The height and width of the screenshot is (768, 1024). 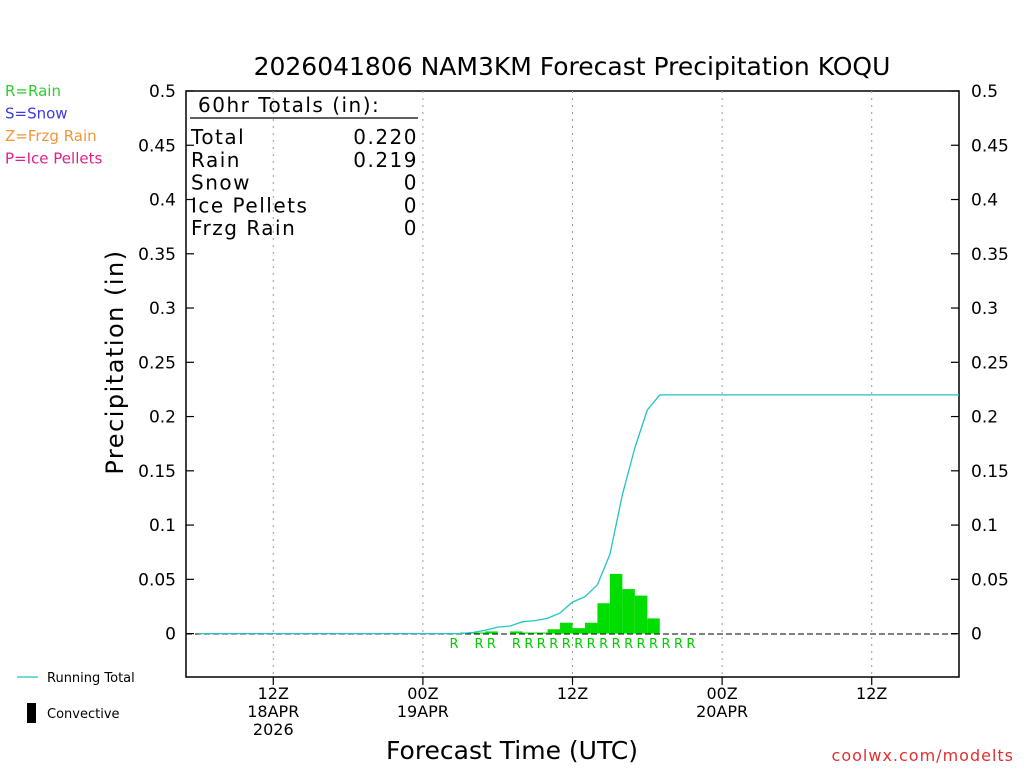 I want to click on convective-legend-label: Convective, so click(x=83, y=714).